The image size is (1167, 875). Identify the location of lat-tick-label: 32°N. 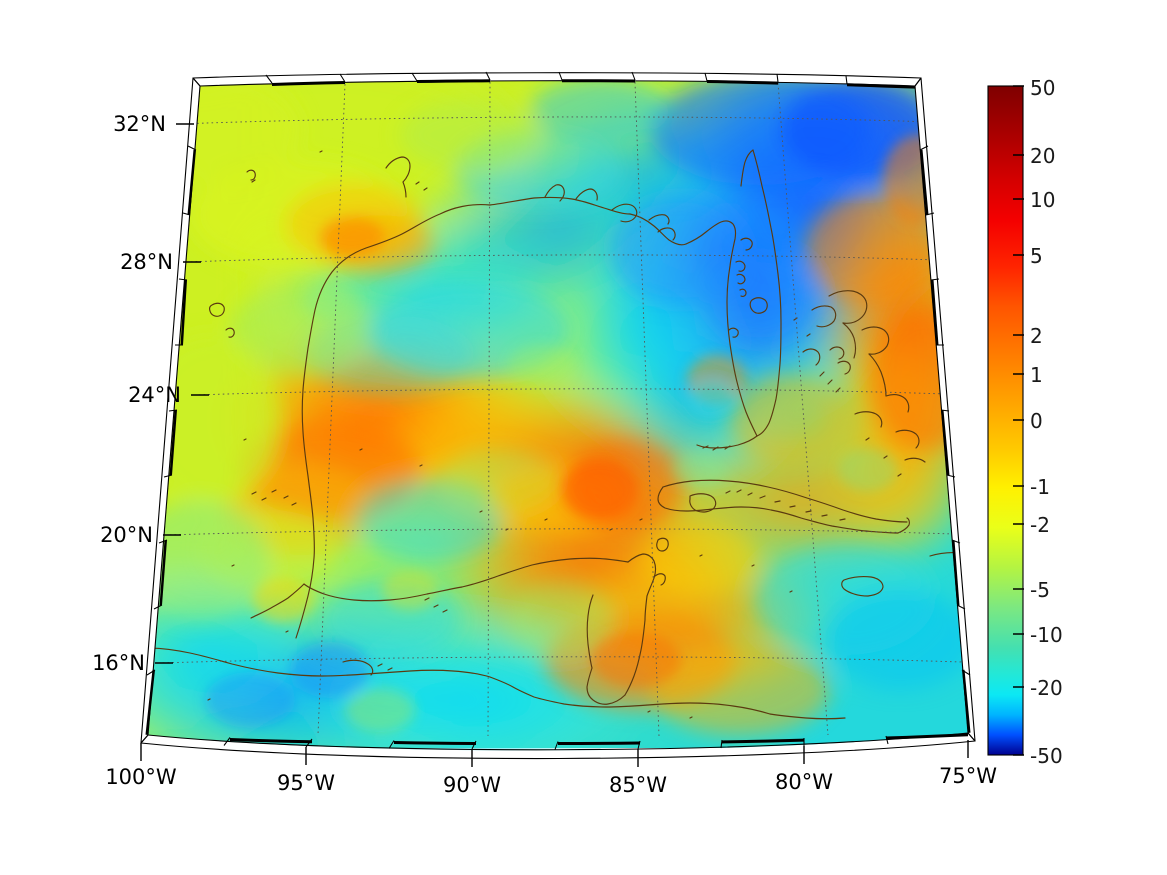
(139, 124).